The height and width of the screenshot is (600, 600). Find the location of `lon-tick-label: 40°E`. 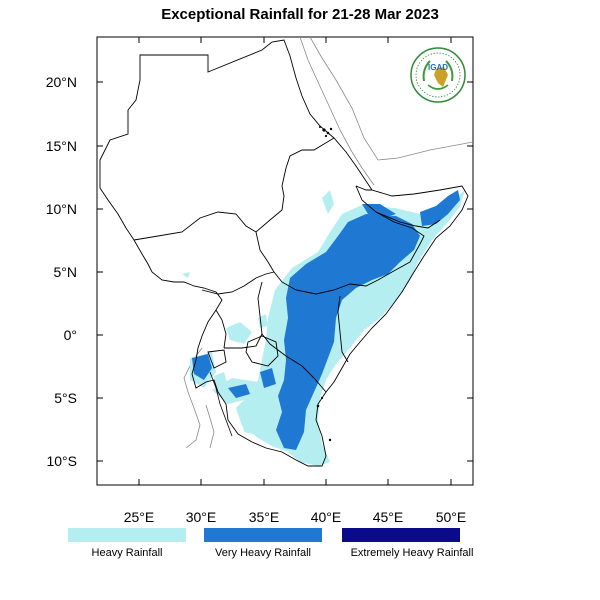

lon-tick-label: 40°E is located at coordinates (326, 517).